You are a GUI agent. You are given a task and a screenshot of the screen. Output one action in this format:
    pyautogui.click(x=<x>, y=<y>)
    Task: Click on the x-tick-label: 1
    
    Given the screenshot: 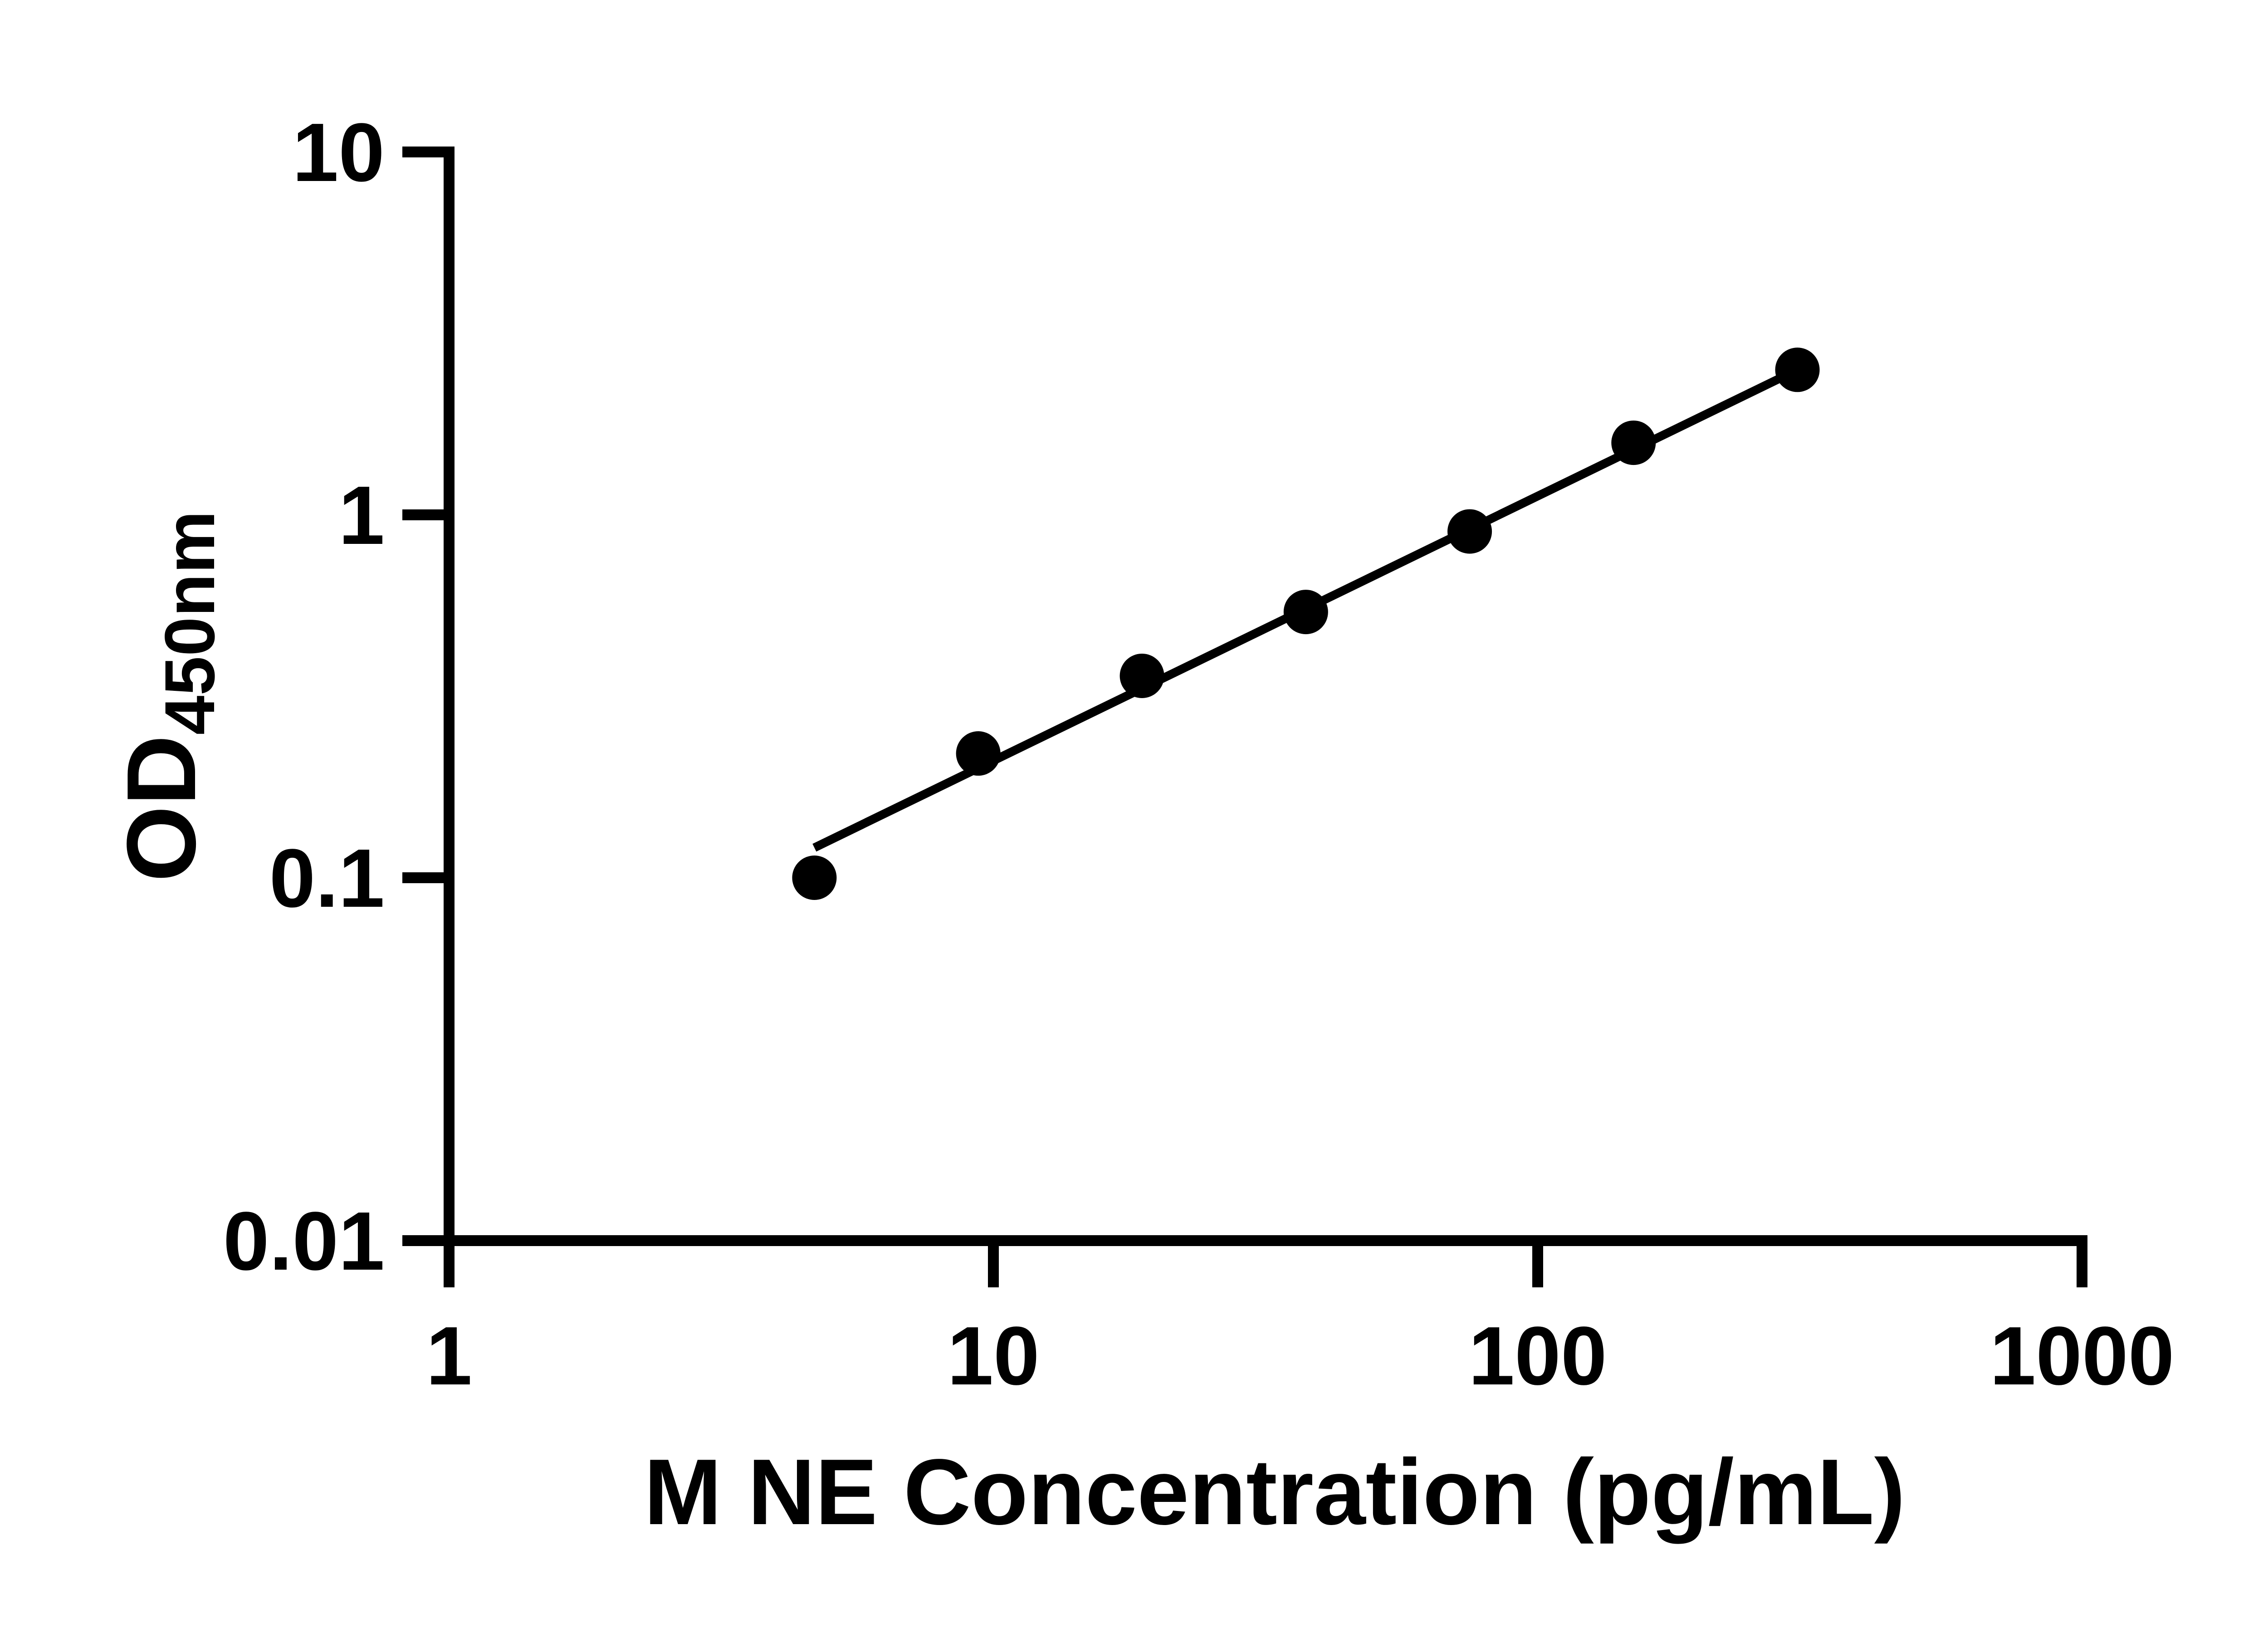 What is the action you would take?
    pyautogui.click(x=449, y=1355)
    